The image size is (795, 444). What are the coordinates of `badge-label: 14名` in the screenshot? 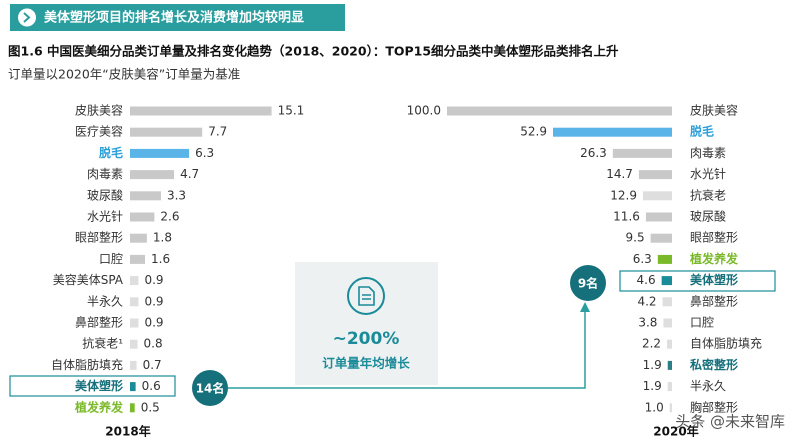 It's located at (210, 388).